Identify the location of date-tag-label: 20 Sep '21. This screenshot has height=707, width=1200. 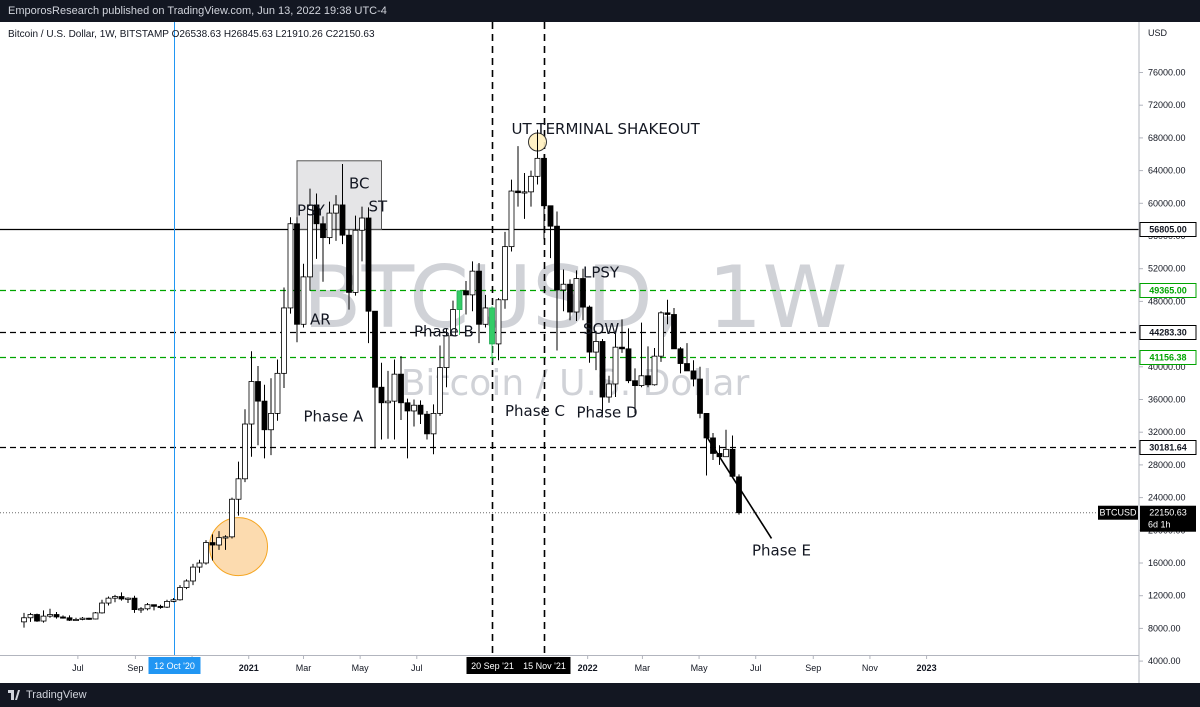
(492, 666).